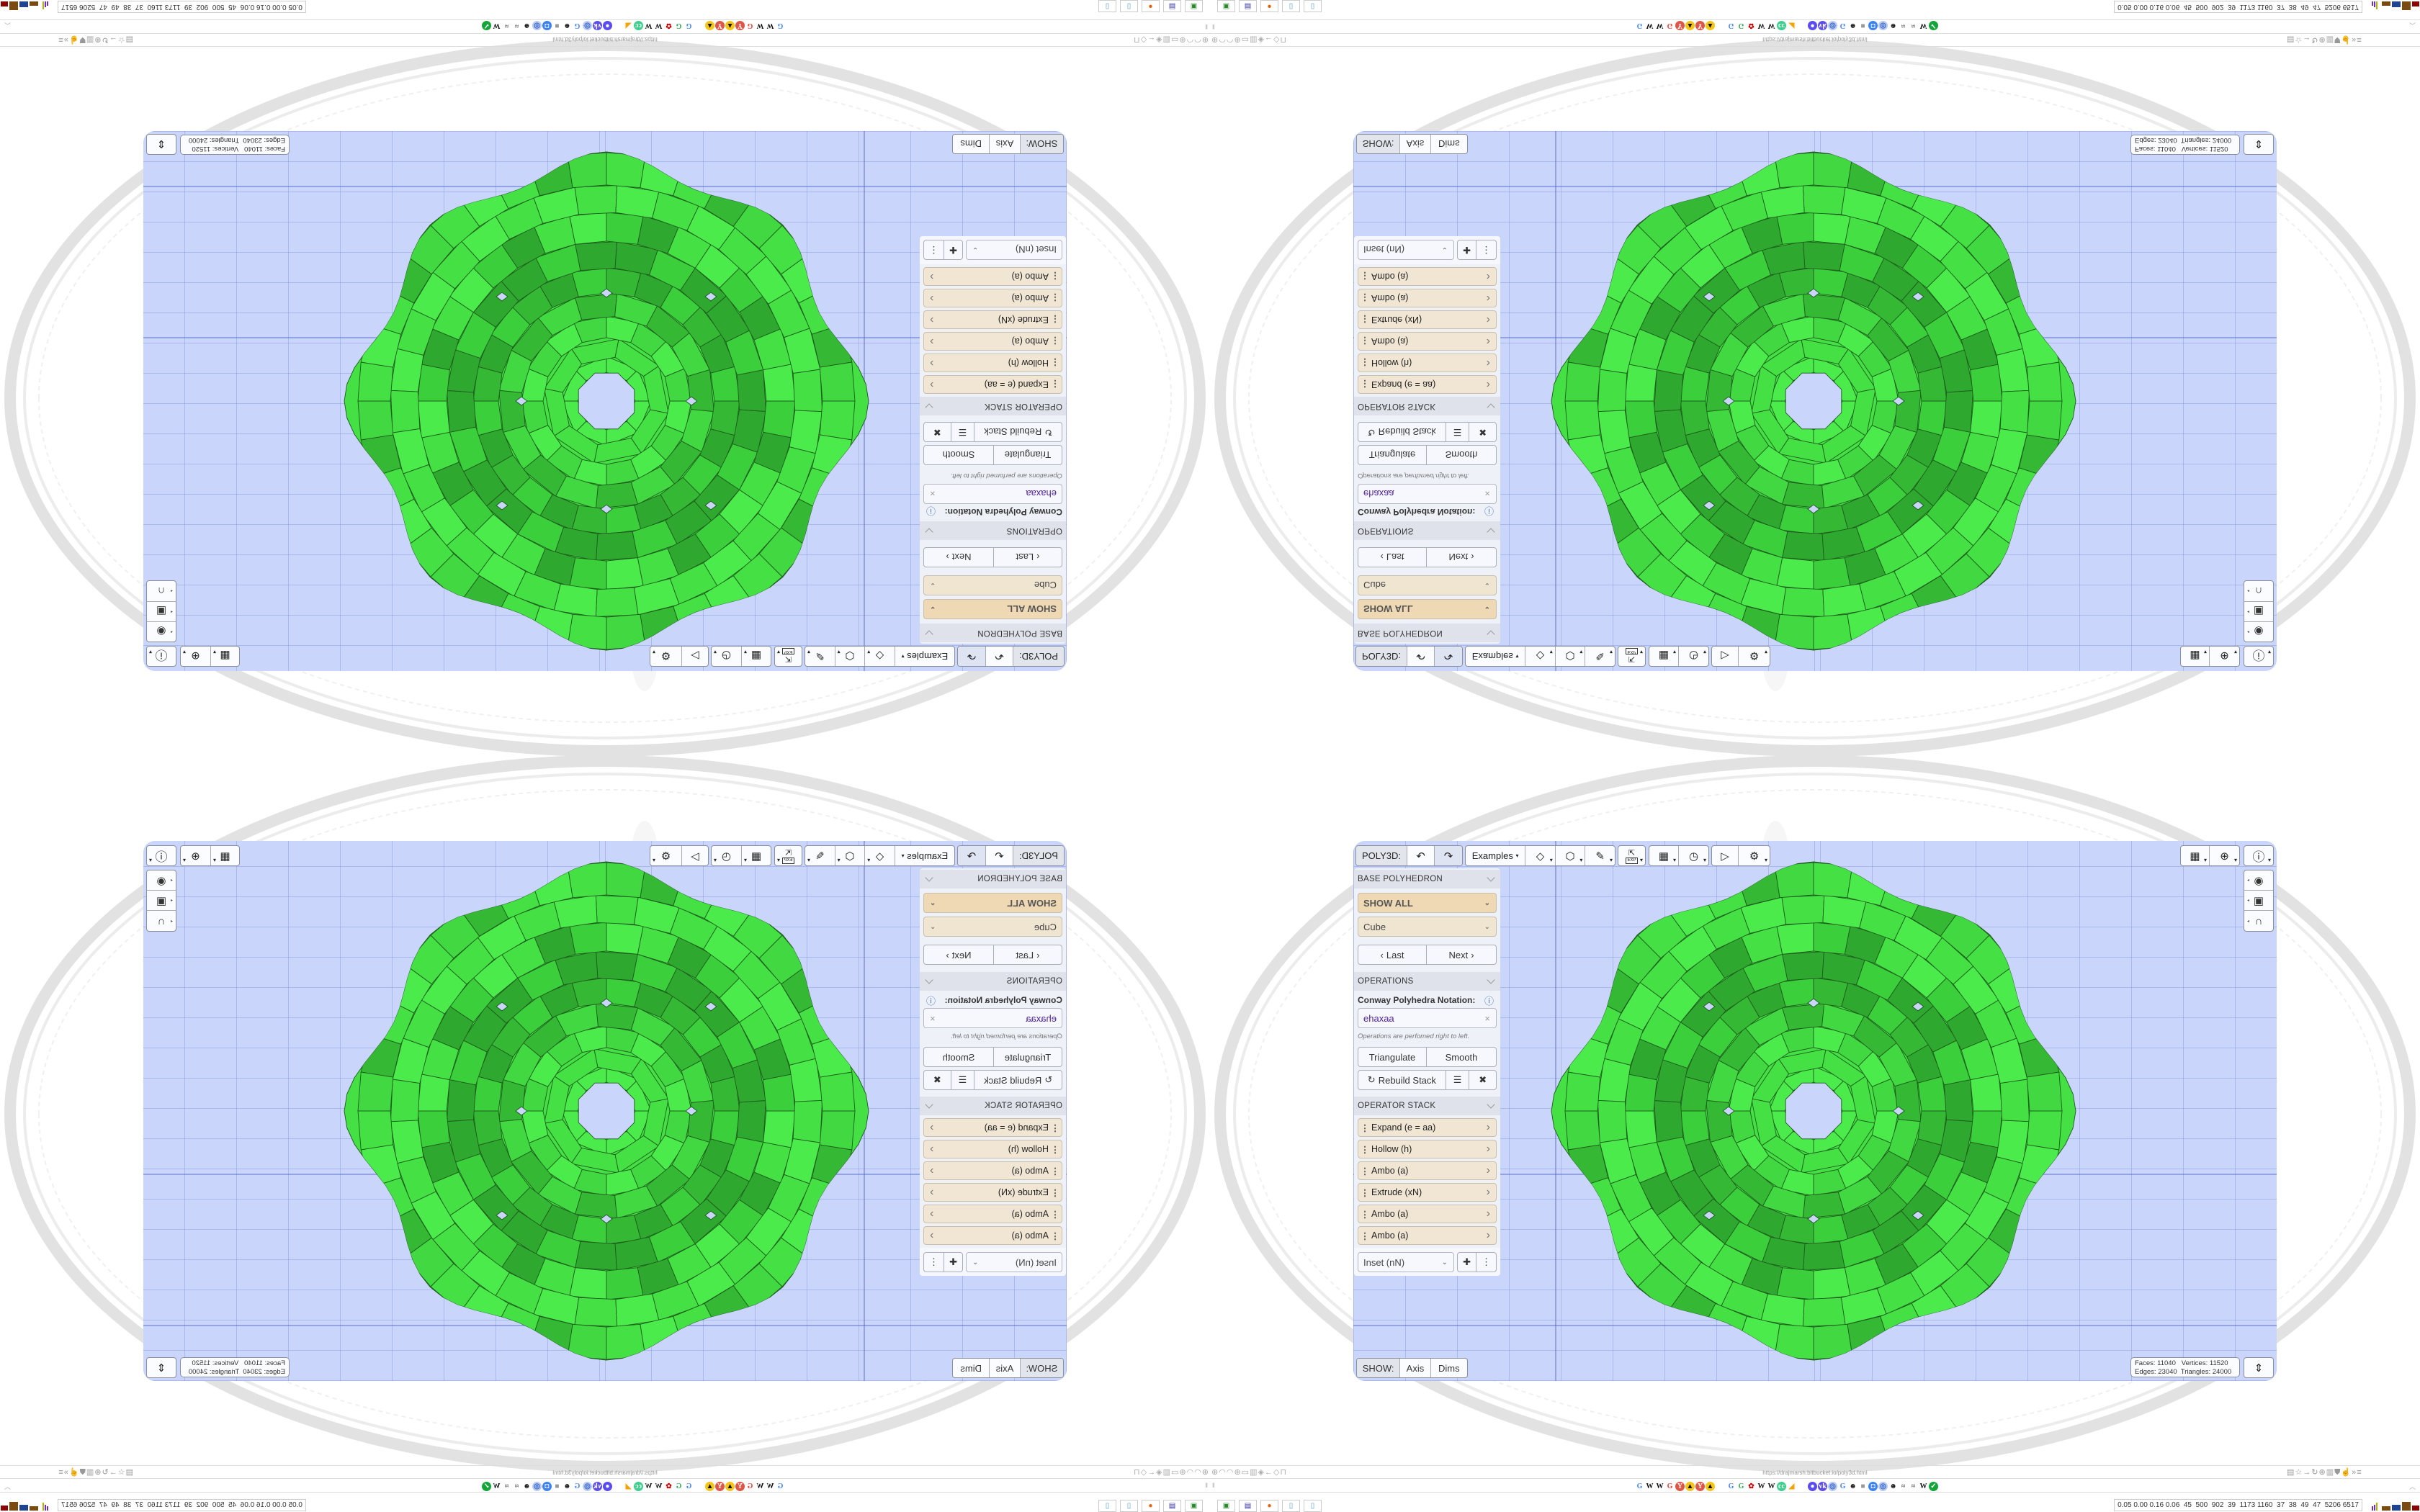 This screenshot has height=1512, width=2420. I want to click on bookmark-icon: Y, so click(740, 1486).